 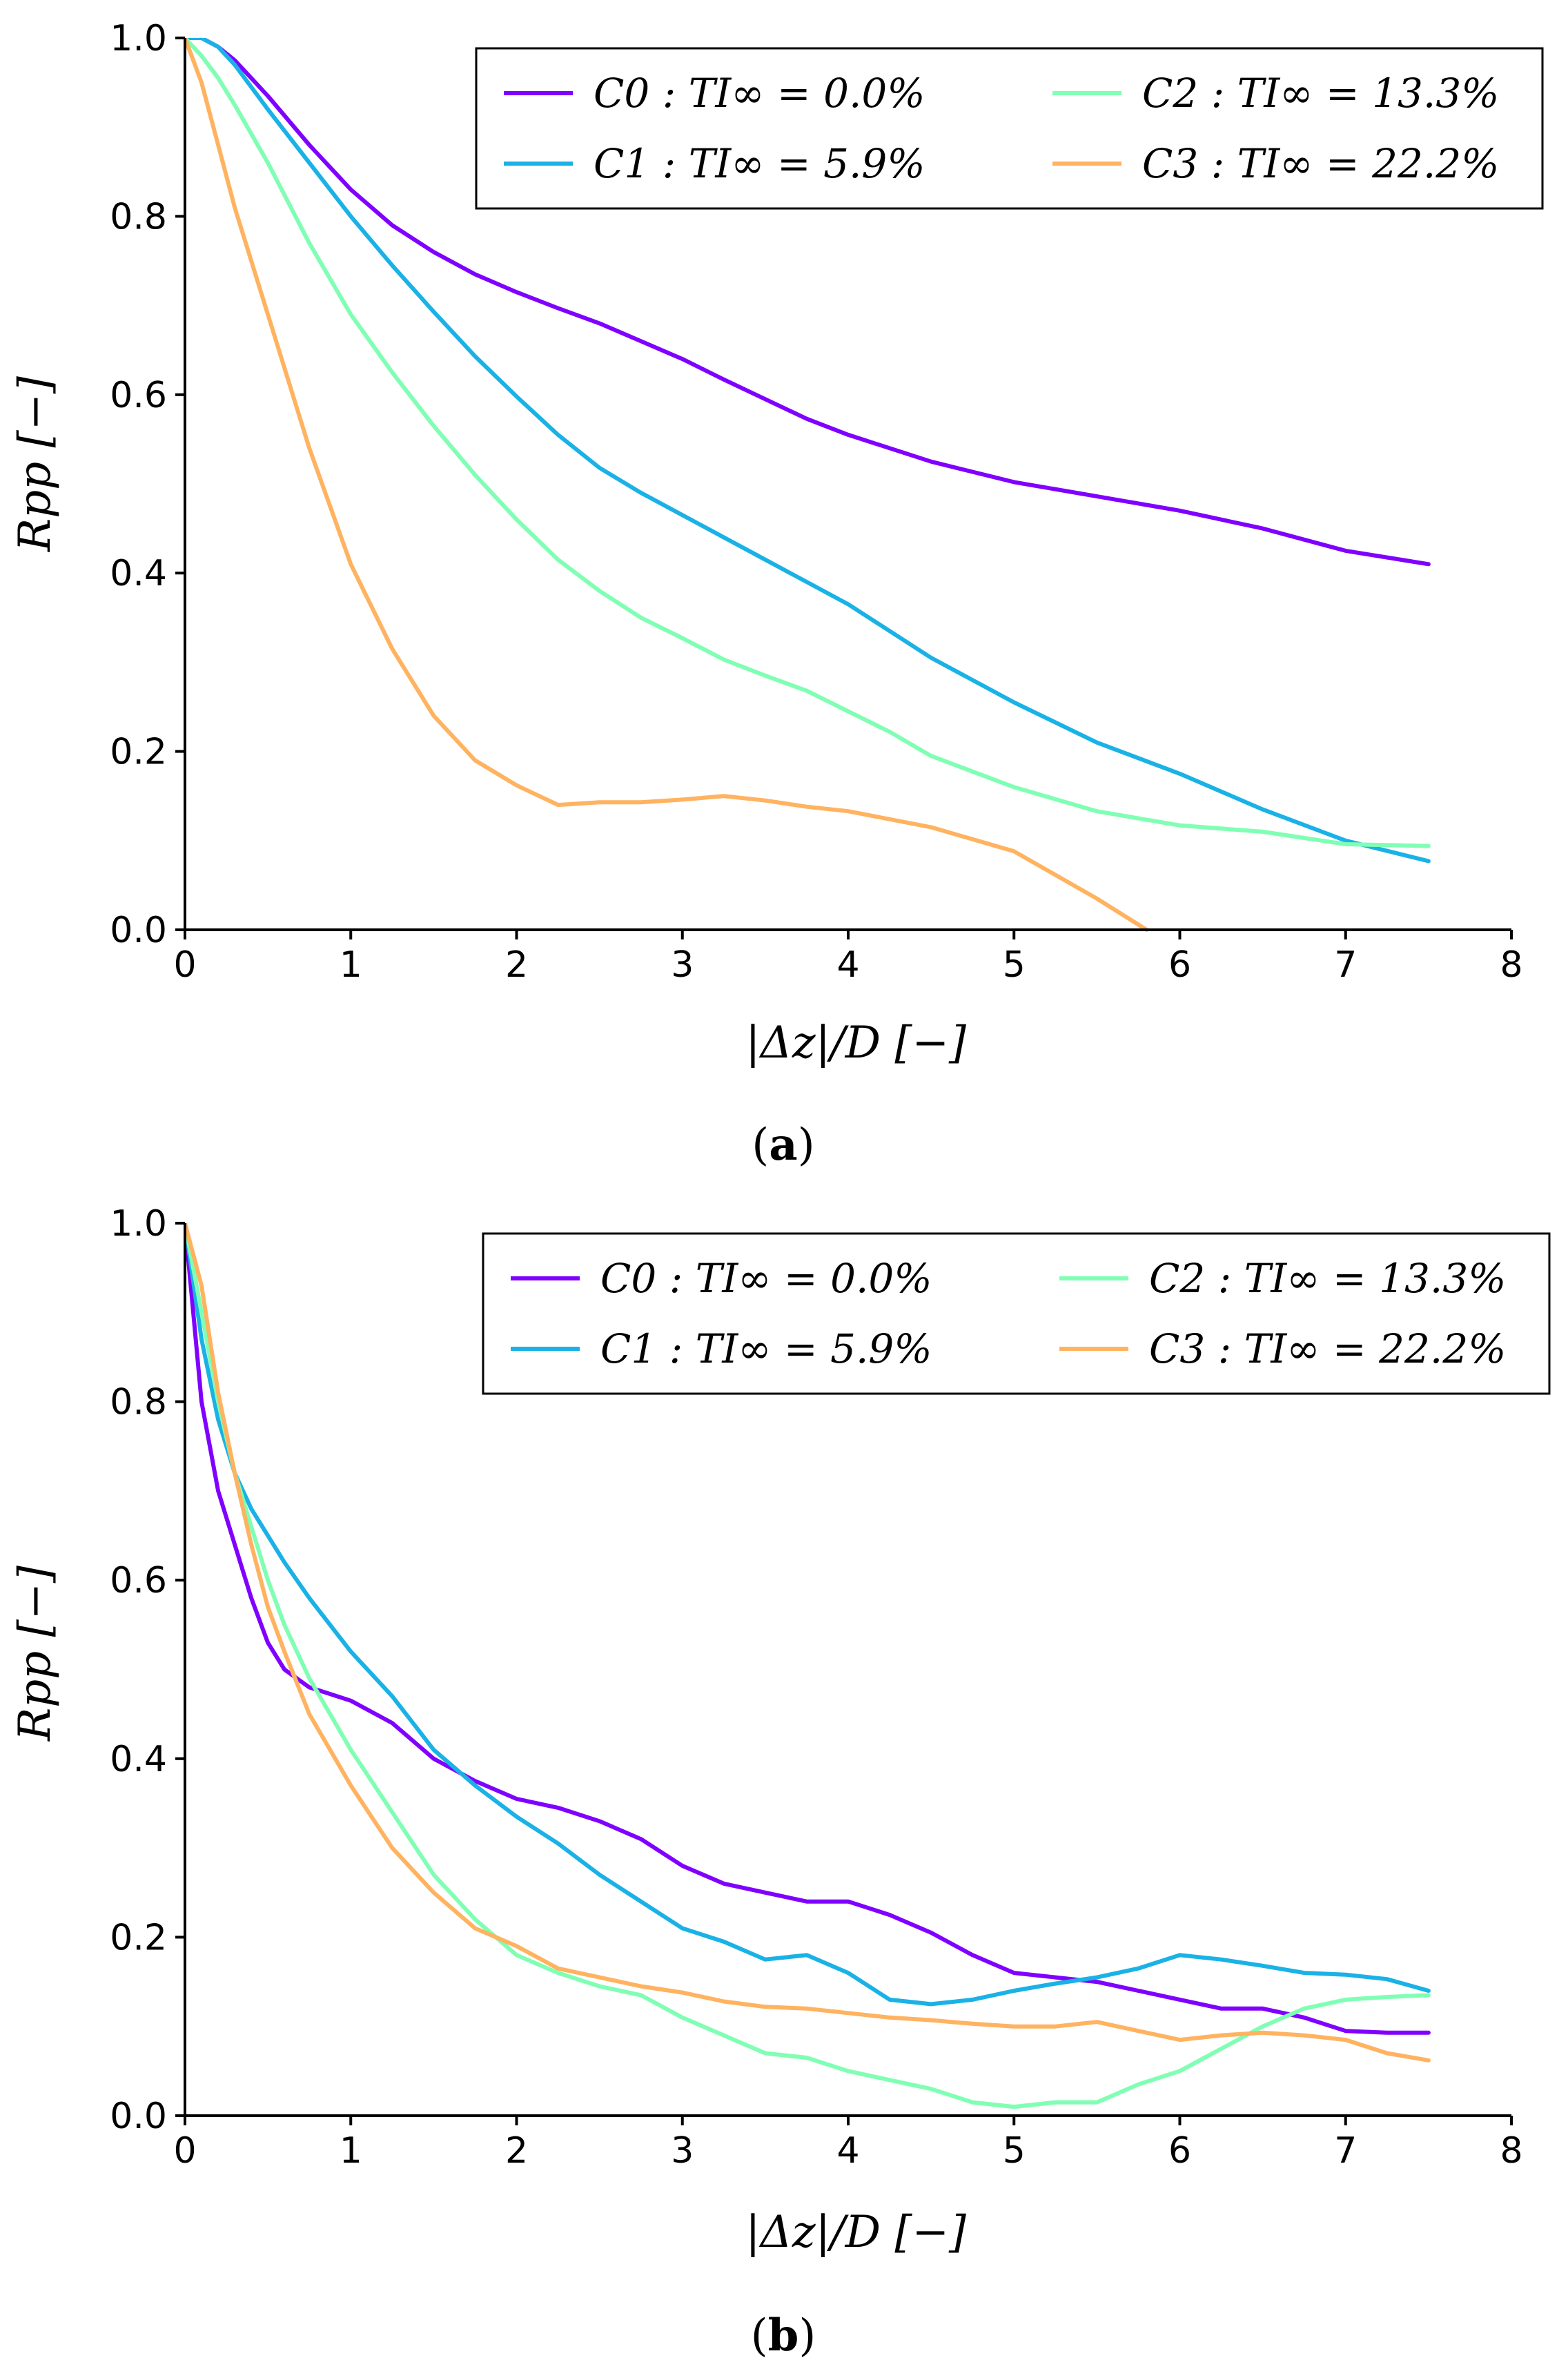 I want to click on panel-a-caption: (a), so click(x=783, y=1145).